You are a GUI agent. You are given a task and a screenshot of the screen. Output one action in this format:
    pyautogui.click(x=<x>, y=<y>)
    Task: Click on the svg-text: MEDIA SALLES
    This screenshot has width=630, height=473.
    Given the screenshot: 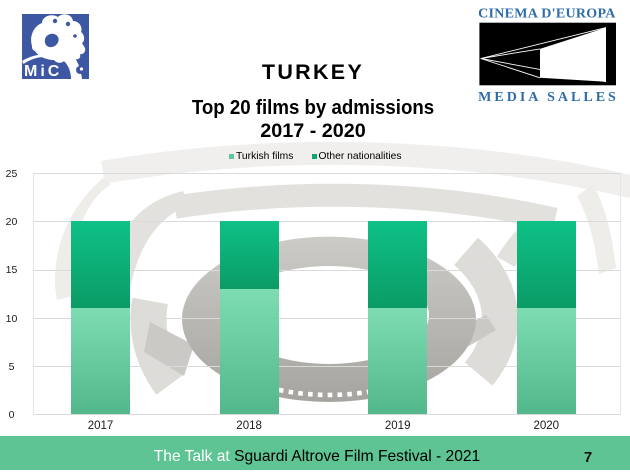 What is the action you would take?
    pyautogui.click(x=548, y=97)
    